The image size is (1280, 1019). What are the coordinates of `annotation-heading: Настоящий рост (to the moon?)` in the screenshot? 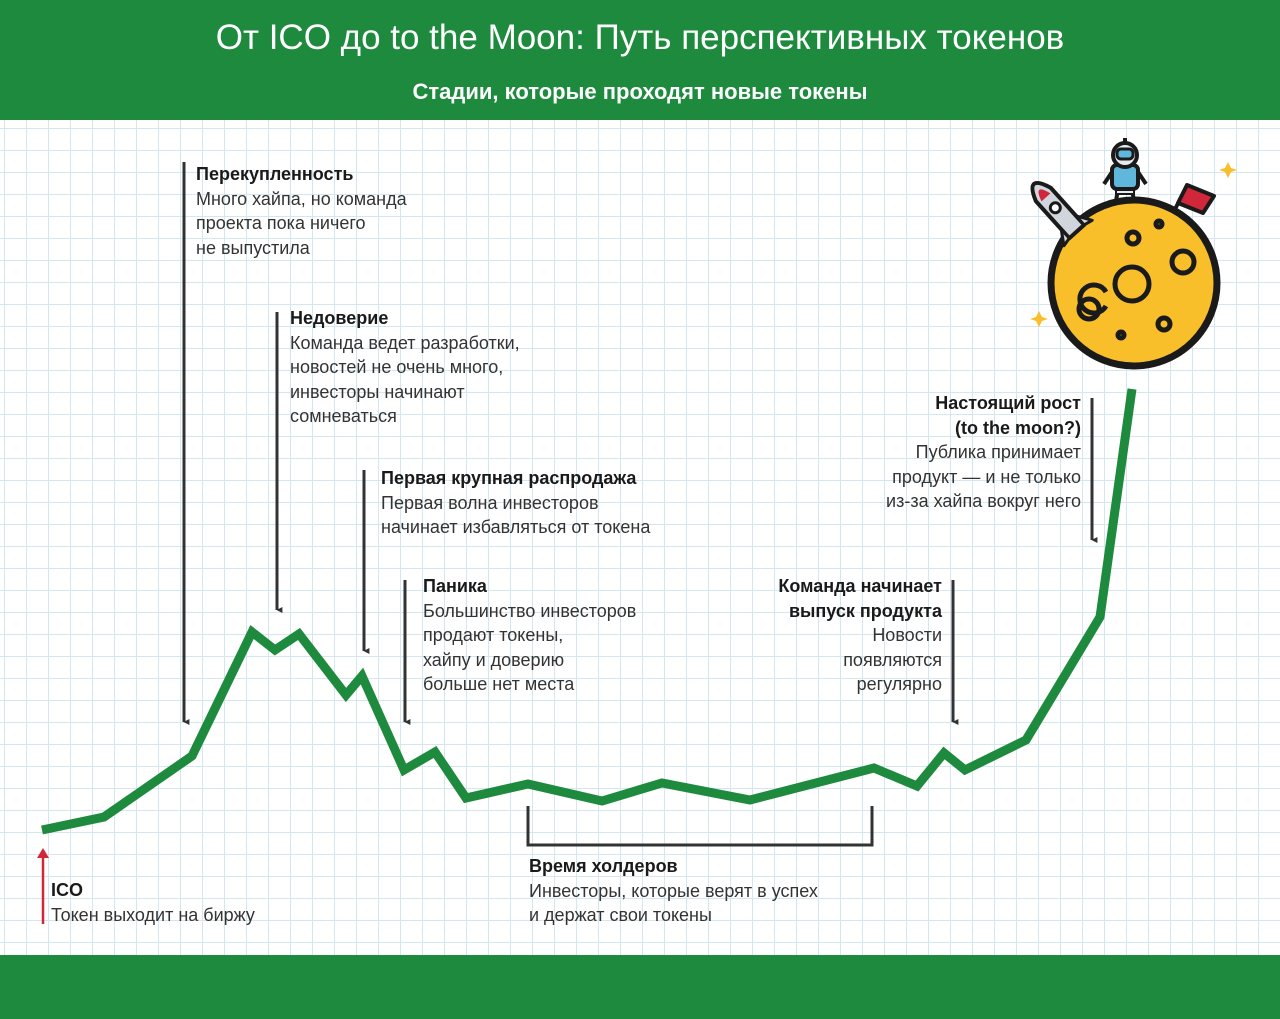 It's located at (1008, 415).